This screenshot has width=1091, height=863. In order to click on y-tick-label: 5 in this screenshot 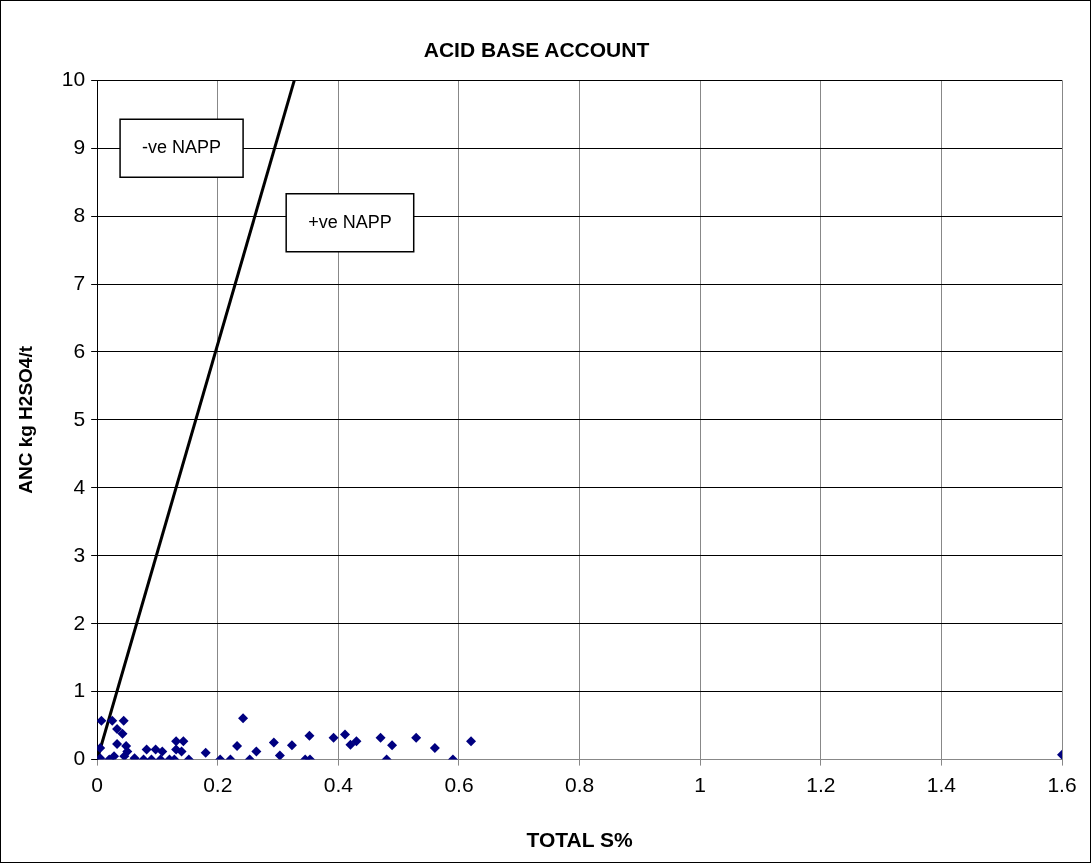, I will do `click(79, 418)`.